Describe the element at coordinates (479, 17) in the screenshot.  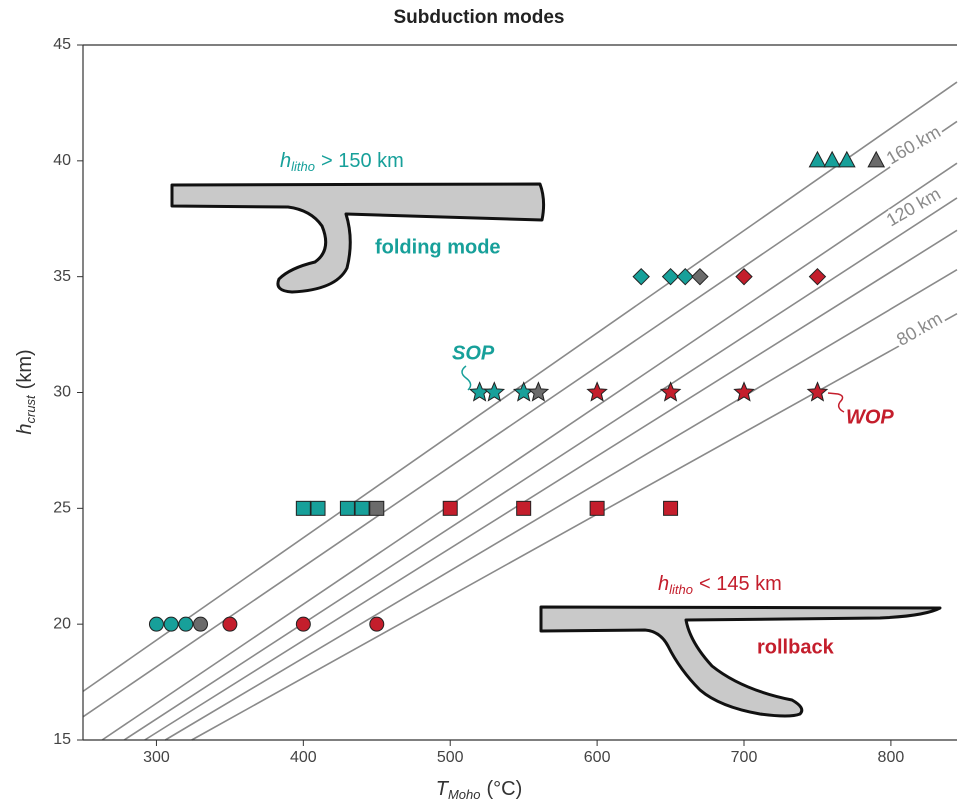
I see `chart-title: Subduction modes` at that location.